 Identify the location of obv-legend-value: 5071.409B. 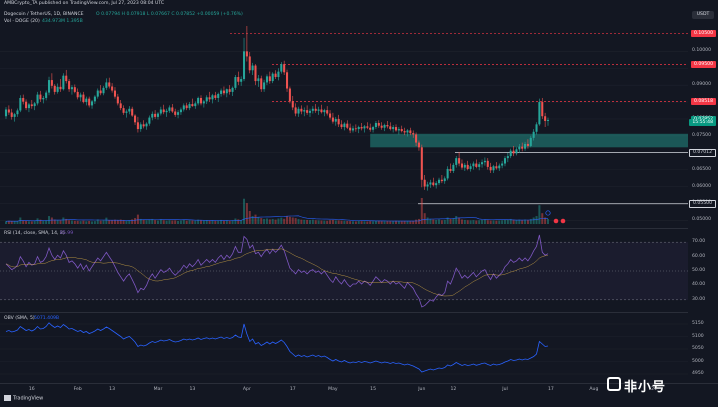
(47, 318).